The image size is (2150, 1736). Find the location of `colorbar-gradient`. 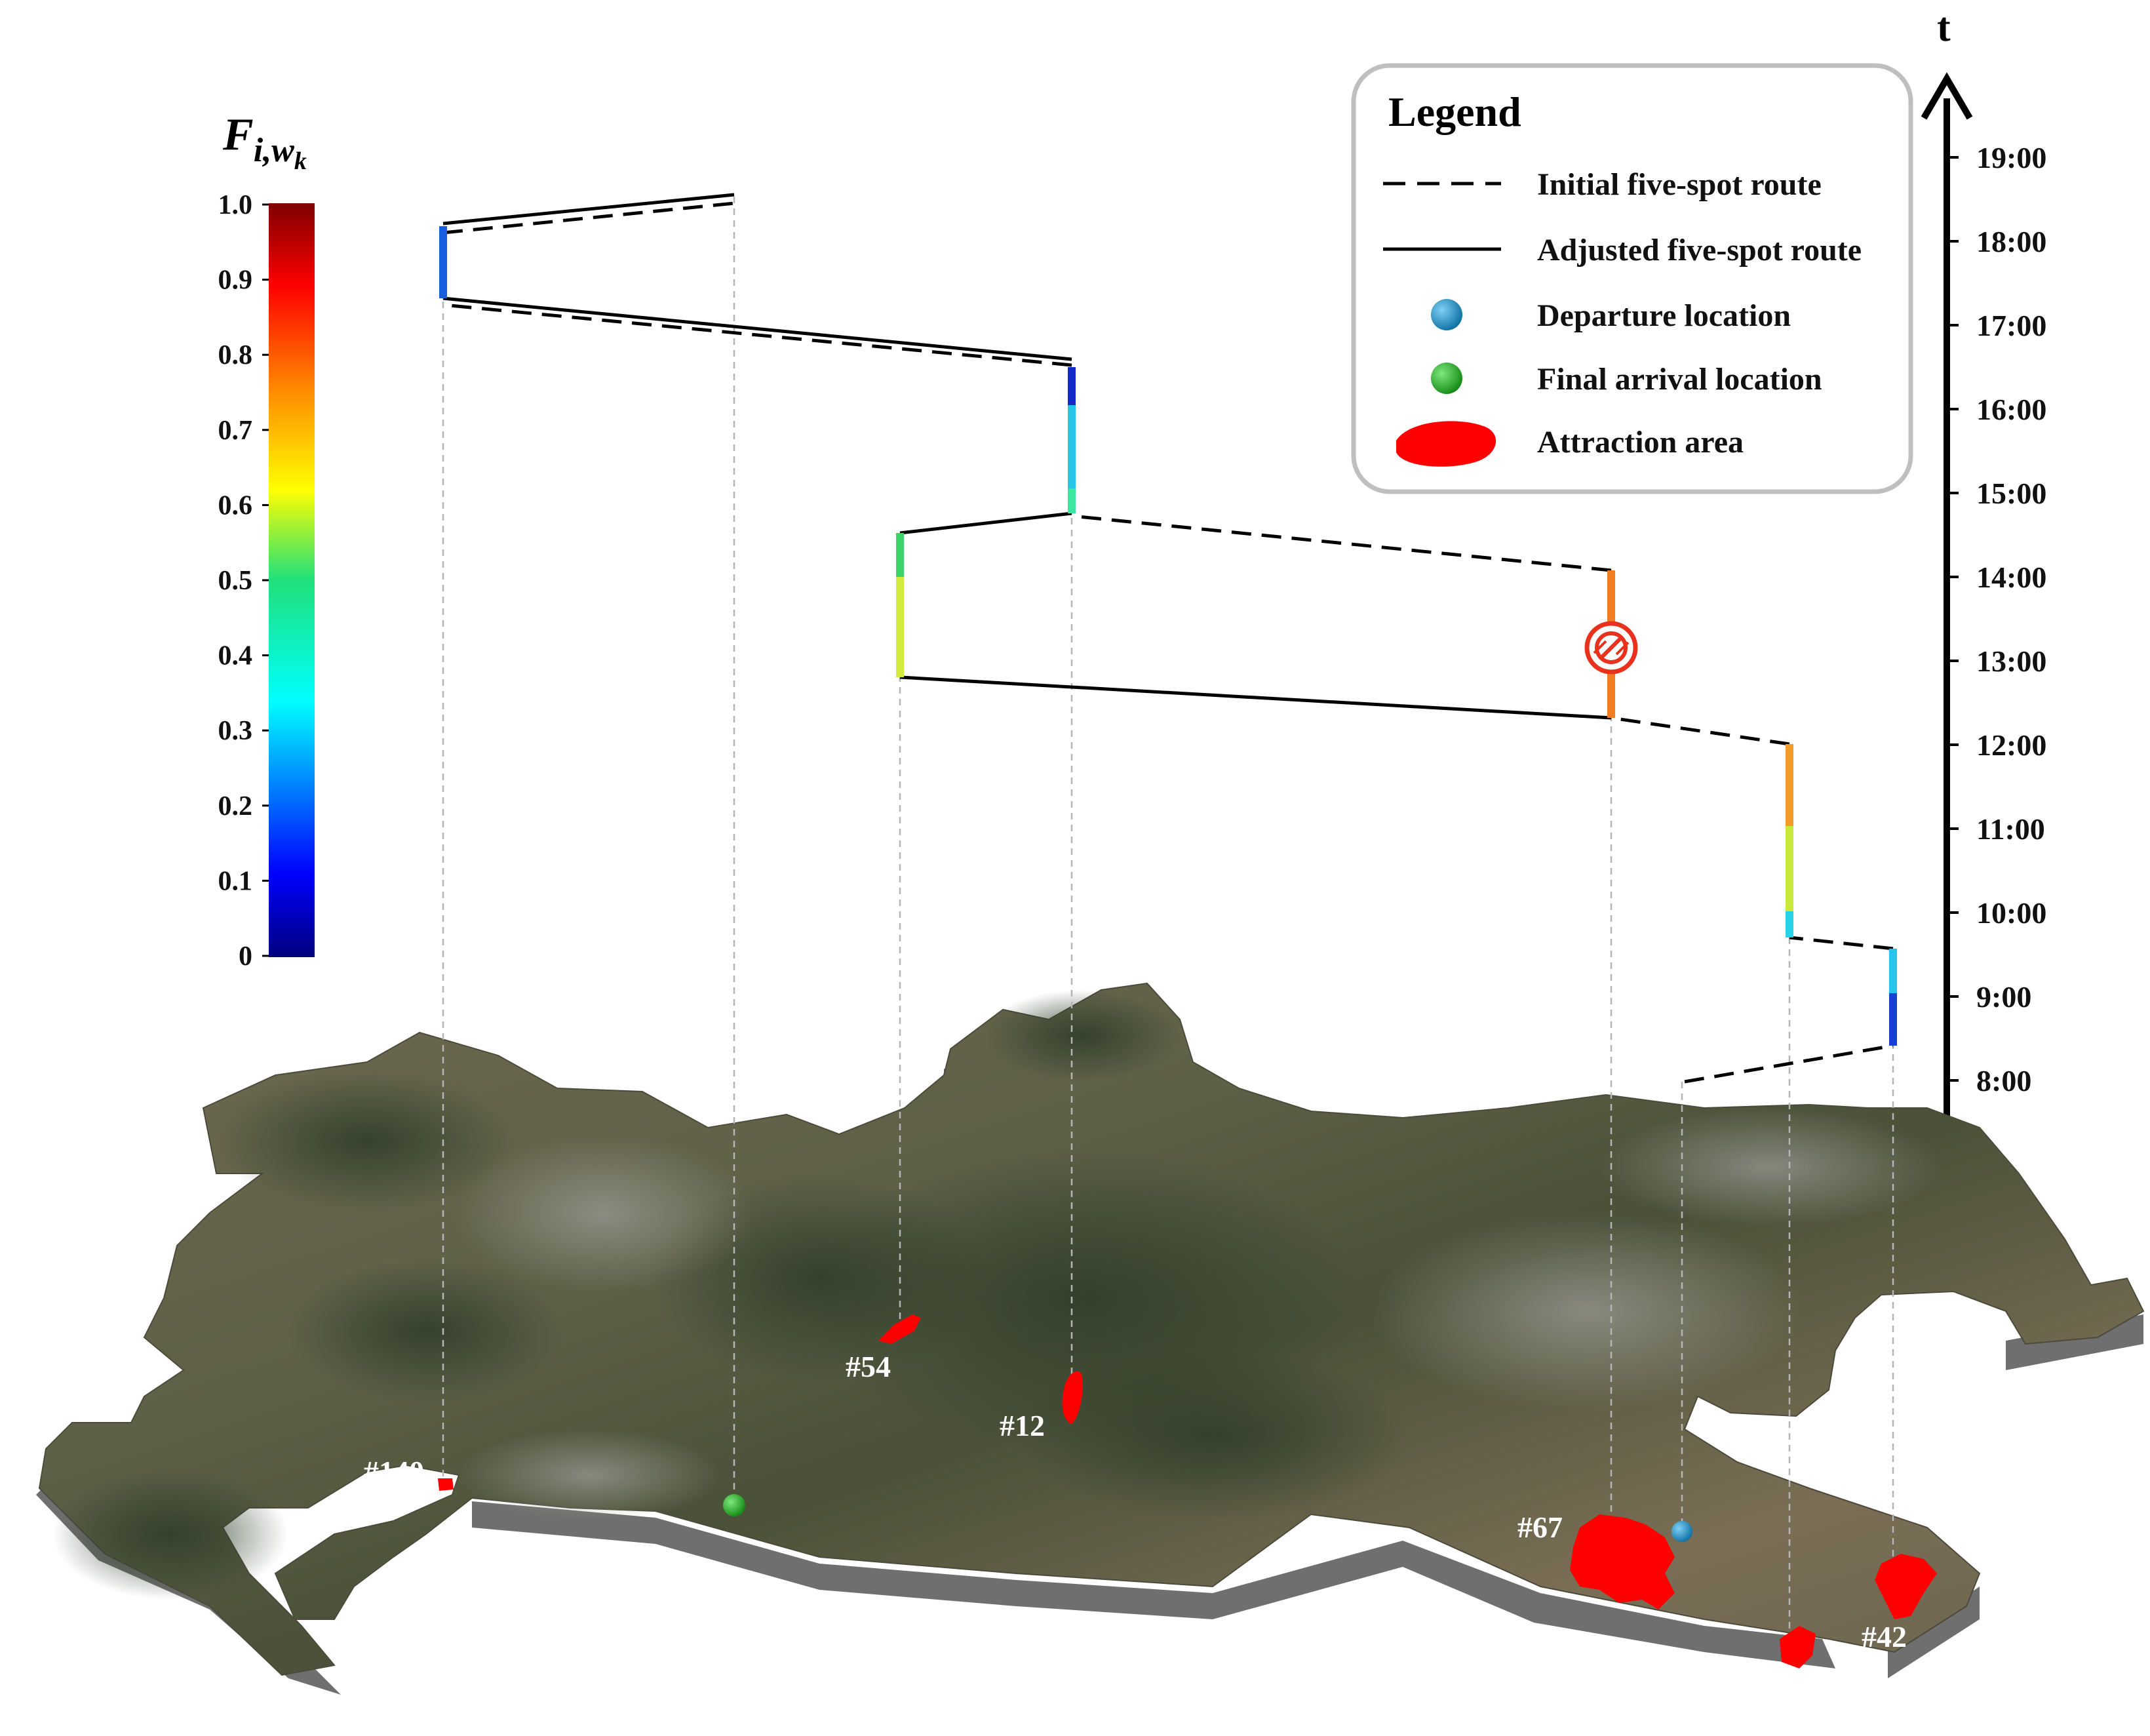

colorbar-gradient is located at coordinates (292, 580).